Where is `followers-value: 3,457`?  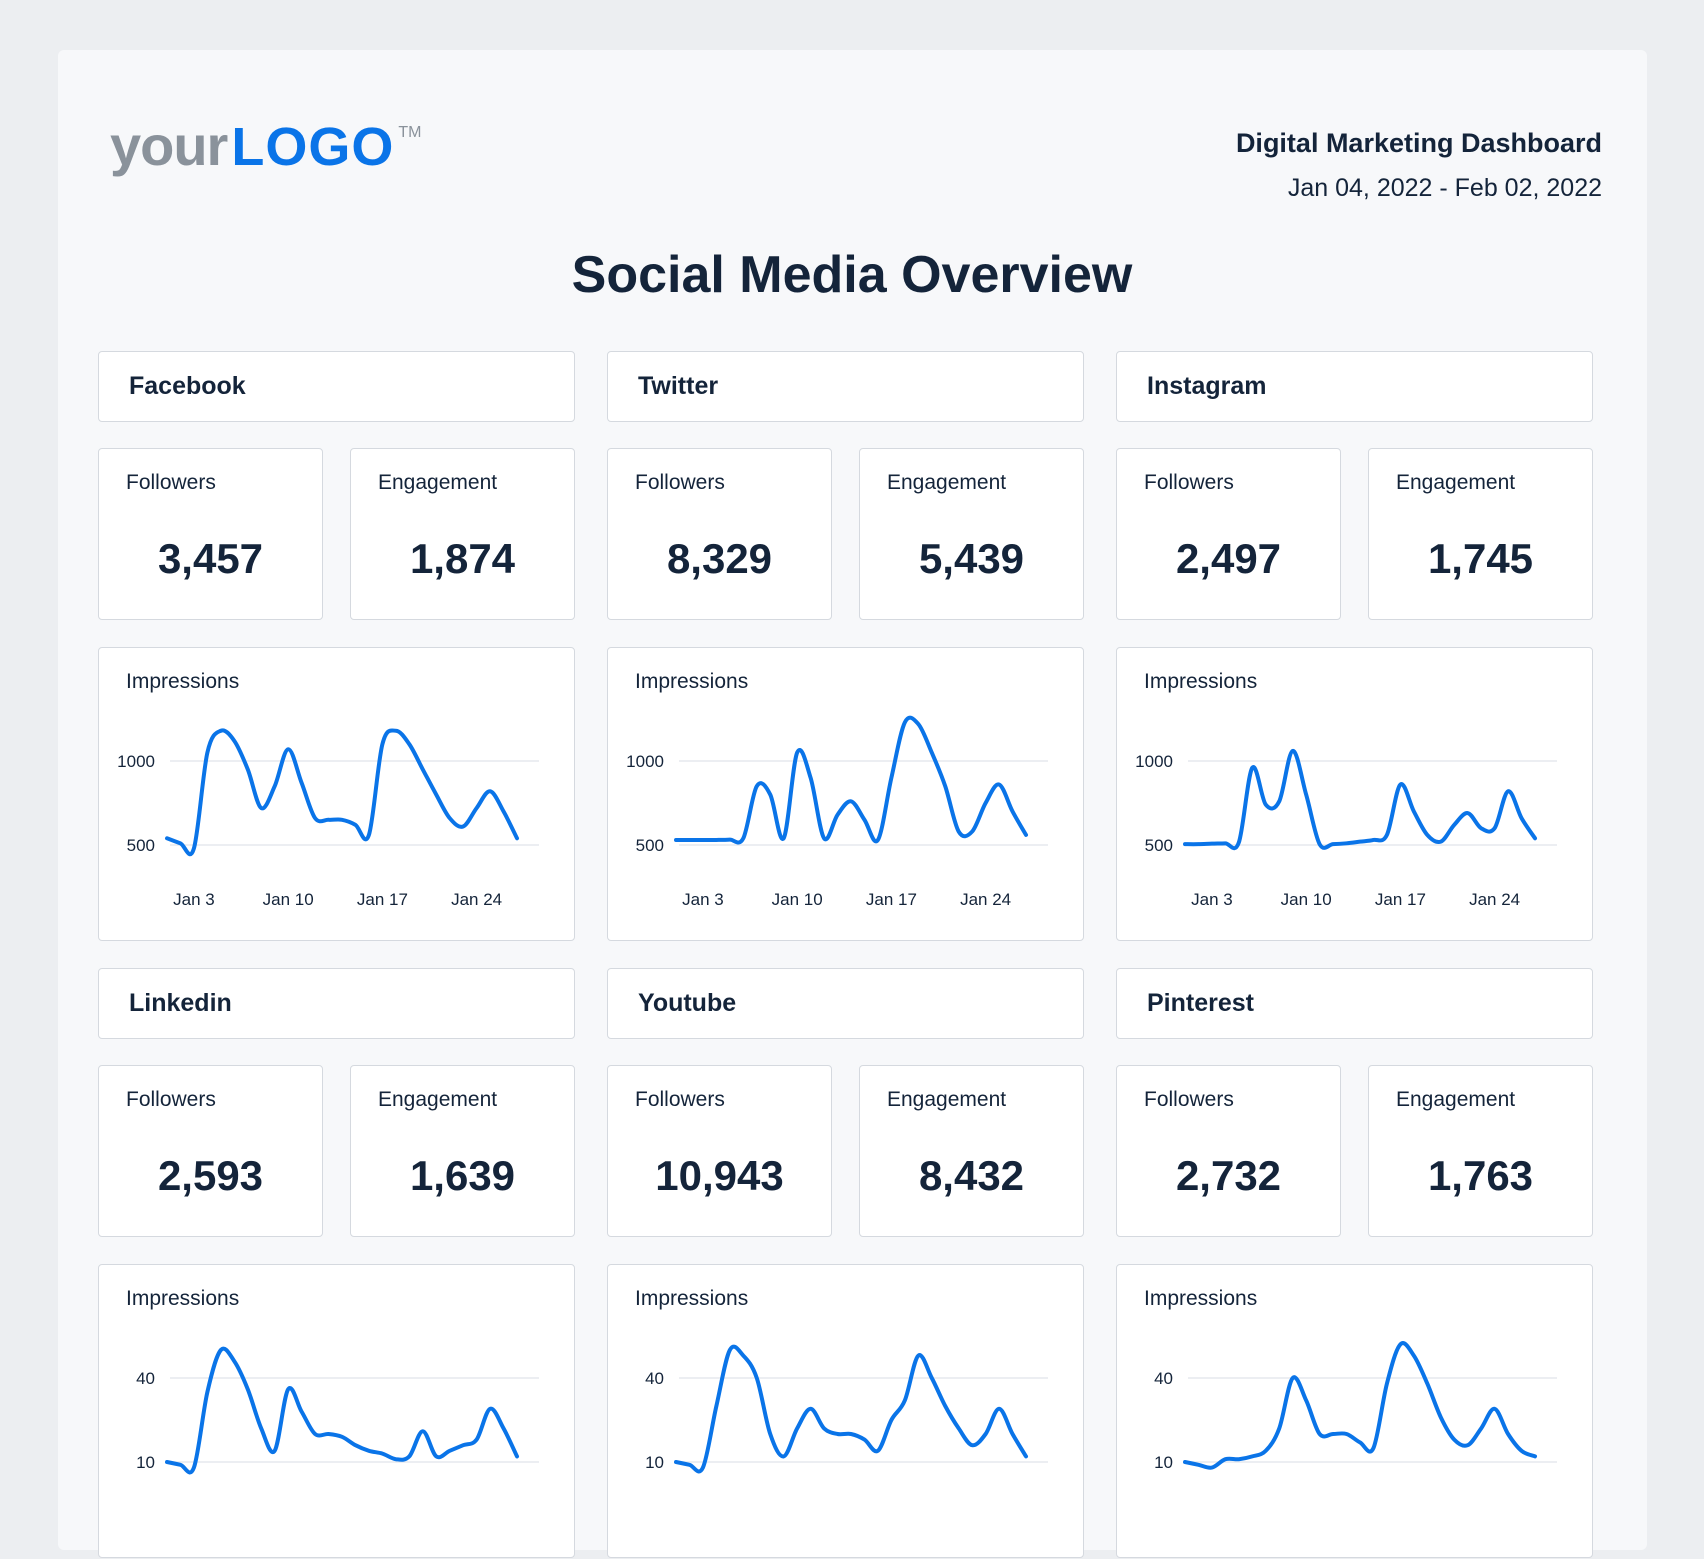
followers-value: 3,457 is located at coordinates (210, 558).